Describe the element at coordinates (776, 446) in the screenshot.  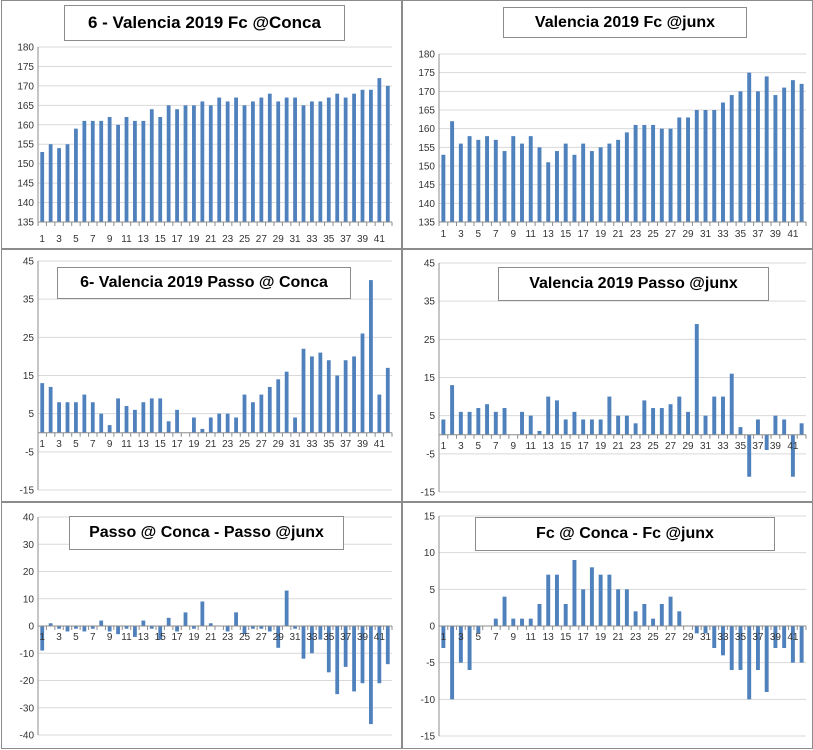
I see `x-tick-label: 39` at that location.